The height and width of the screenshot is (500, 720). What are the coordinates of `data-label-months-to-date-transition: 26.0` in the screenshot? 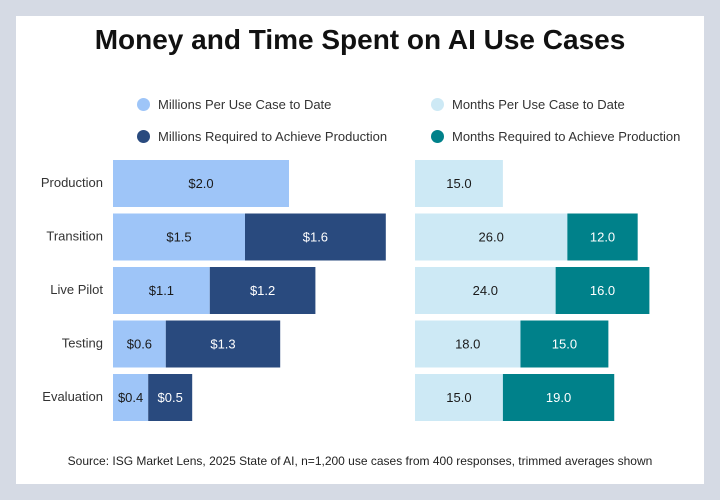 It's located at (491, 236).